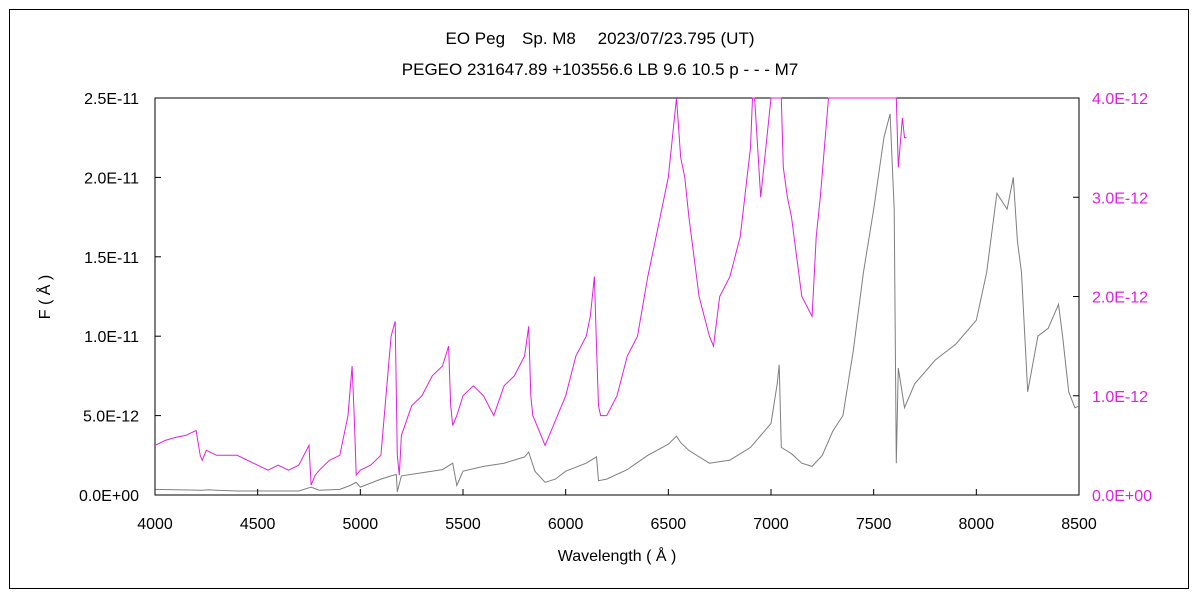  What do you see at coordinates (111, 99) in the screenshot?
I see `y-left-tick-label: 2.5E-11` at bounding box center [111, 99].